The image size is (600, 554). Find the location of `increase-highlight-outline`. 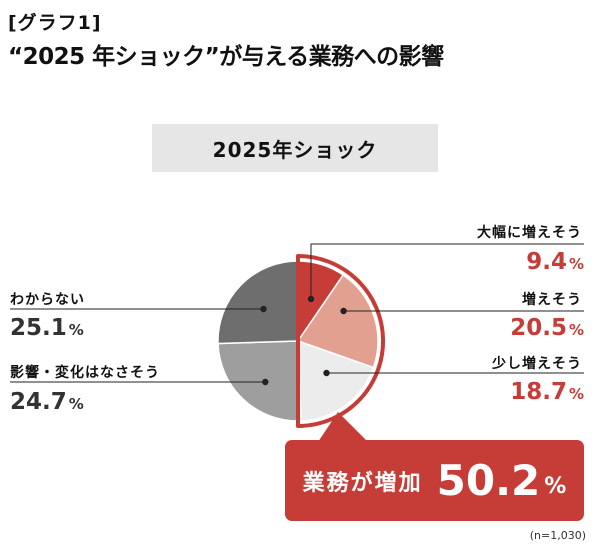

increase-highlight-outline is located at coordinates (341, 341).